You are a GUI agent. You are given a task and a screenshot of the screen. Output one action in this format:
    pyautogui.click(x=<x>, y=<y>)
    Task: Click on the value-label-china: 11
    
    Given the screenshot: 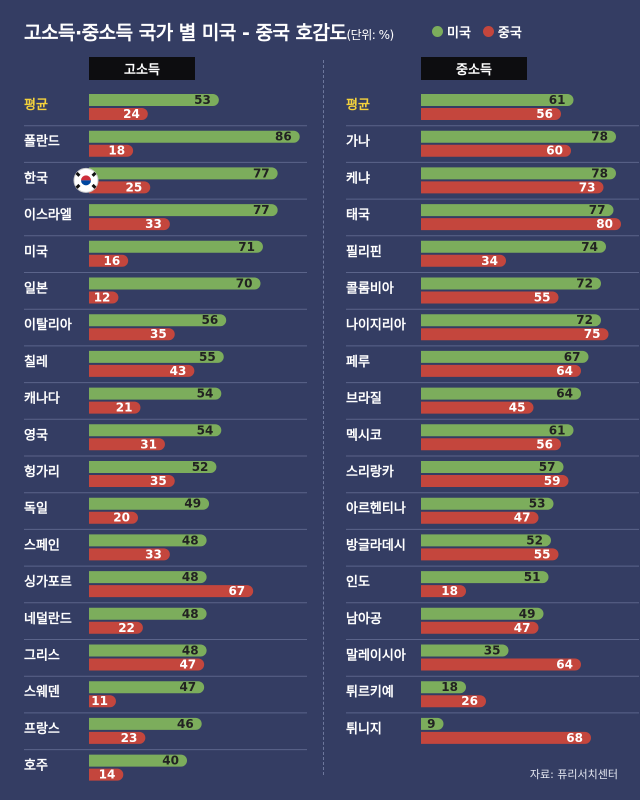 What is the action you would take?
    pyautogui.click(x=99, y=701)
    